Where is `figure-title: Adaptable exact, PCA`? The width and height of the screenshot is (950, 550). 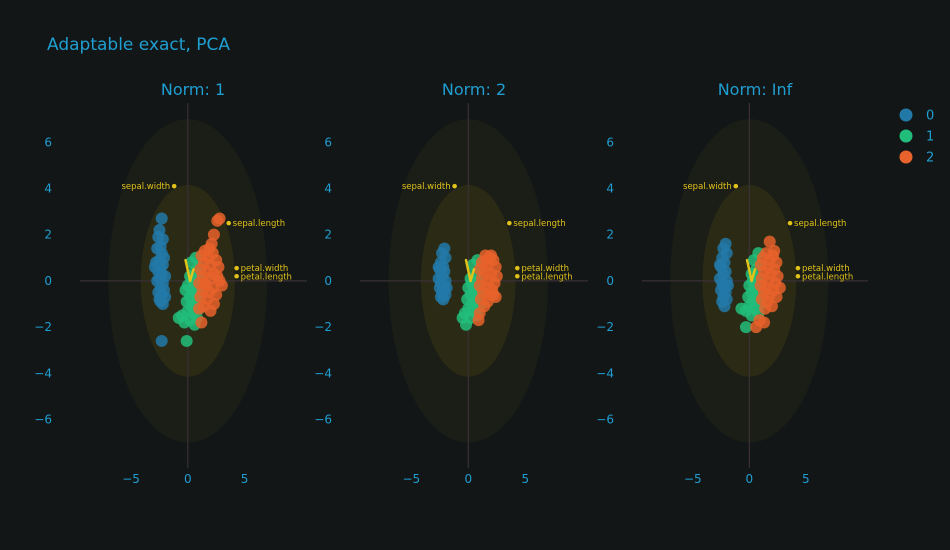
figure-title: Adaptable exact, PCA is located at coordinates (138, 45).